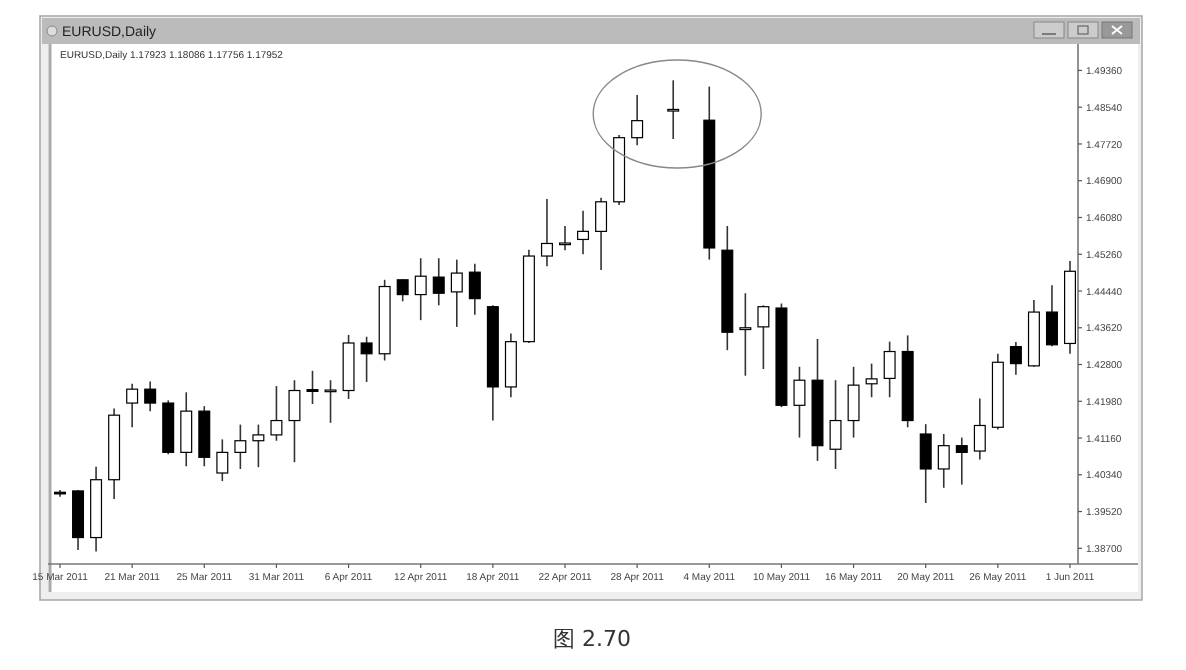 The width and height of the screenshot is (1186, 670). What do you see at coordinates (592, 639) in the screenshot?
I see `caption: 图 2.70` at bounding box center [592, 639].